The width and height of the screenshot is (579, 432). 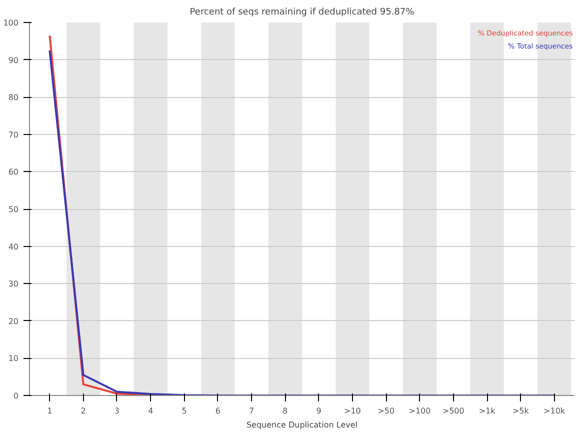 What do you see at coordinates (319, 411) in the screenshot?
I see `x-tick-label: 9` at bounding box center [319, 411].